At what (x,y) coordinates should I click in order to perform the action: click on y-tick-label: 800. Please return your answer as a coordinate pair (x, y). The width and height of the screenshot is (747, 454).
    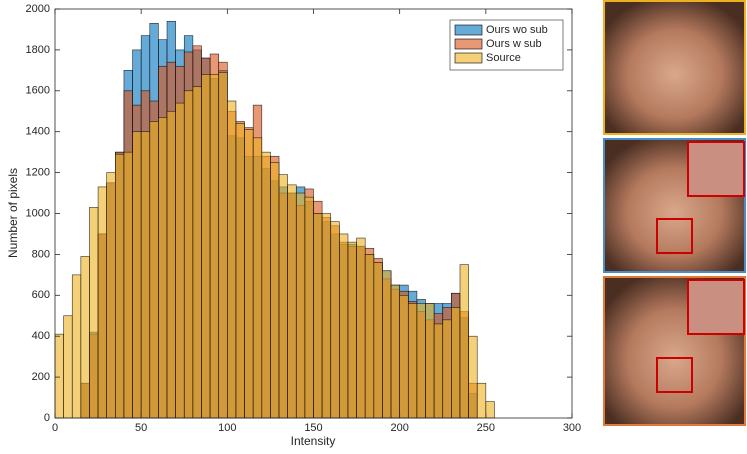
    Looking at the image, I should click on (41, 254).